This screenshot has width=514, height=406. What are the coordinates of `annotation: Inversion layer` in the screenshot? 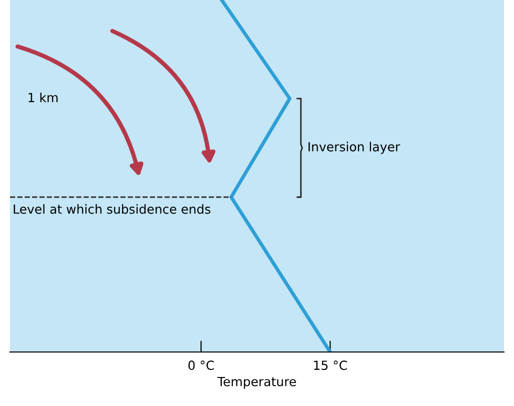 It's located at (354, 148).